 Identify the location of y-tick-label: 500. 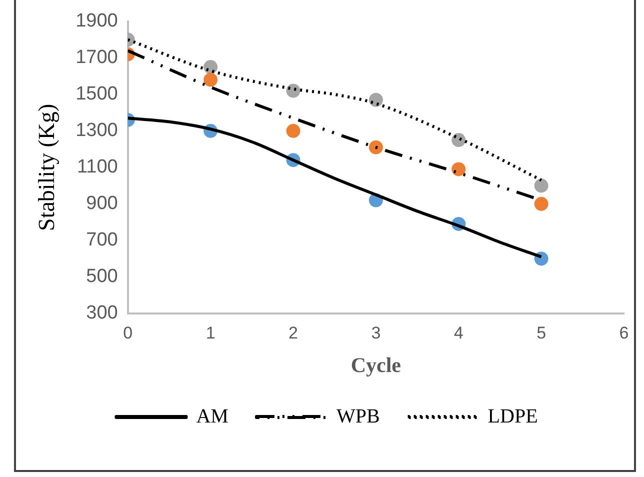
(102, 277).